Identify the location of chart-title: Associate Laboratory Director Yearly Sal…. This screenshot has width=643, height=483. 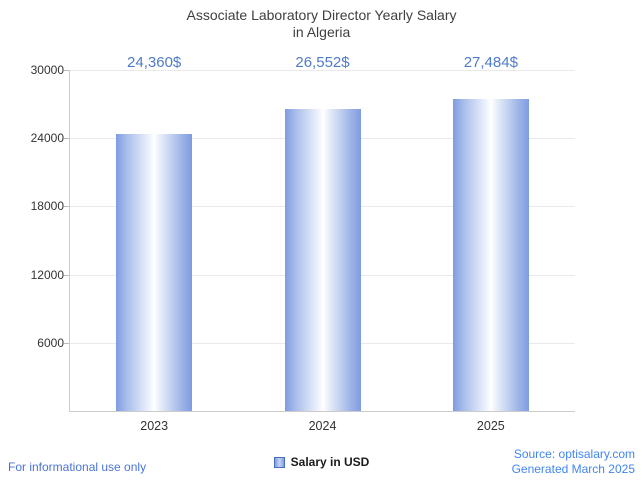
(321, 24).